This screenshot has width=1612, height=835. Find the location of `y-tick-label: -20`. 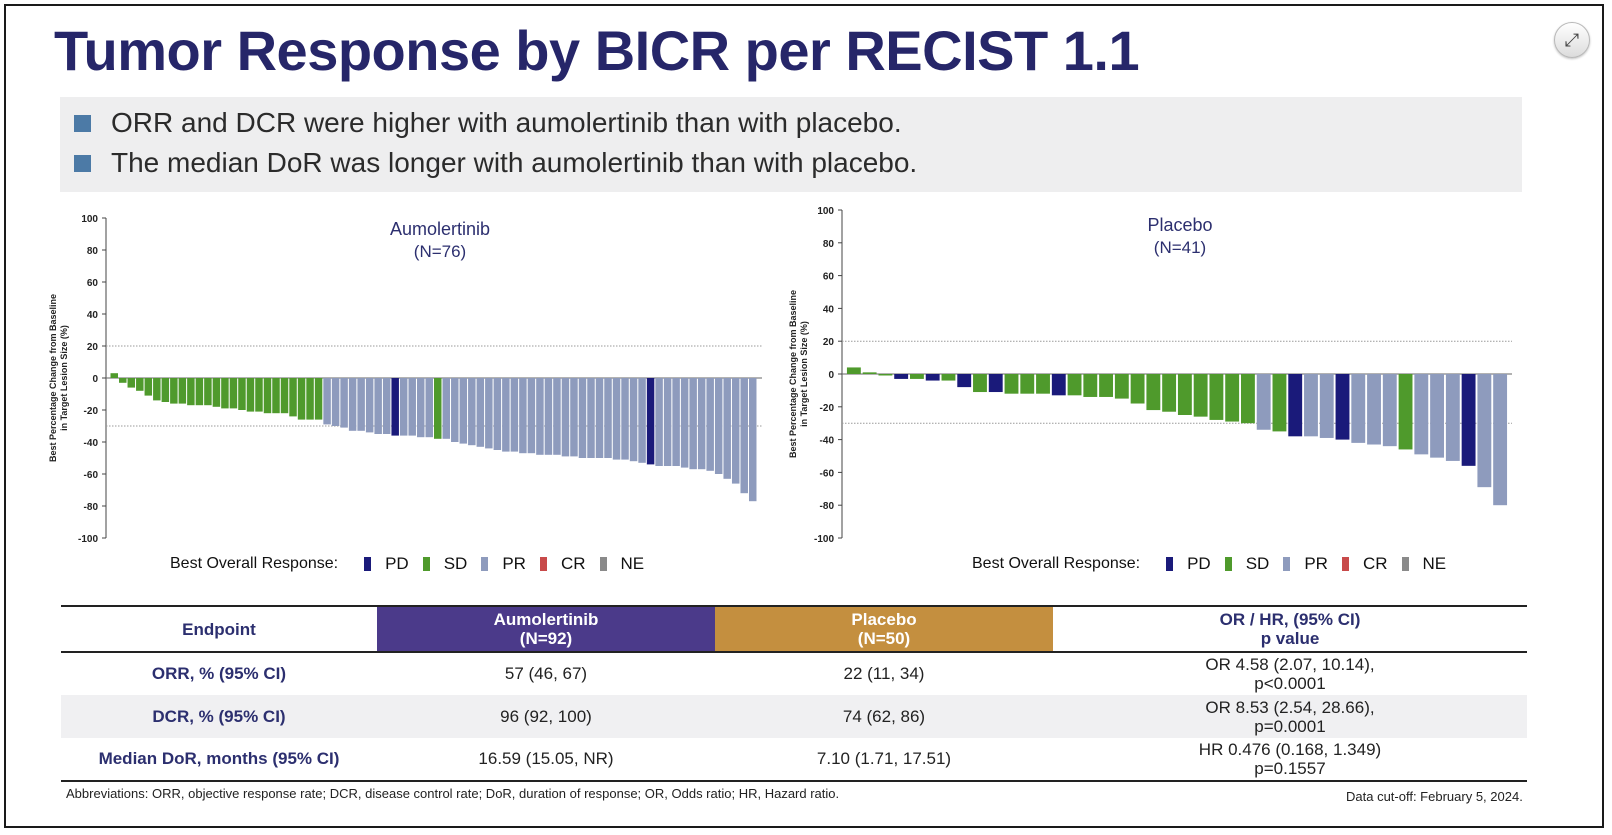

y-tick-label: -20 is located at coordinates (827, 408).